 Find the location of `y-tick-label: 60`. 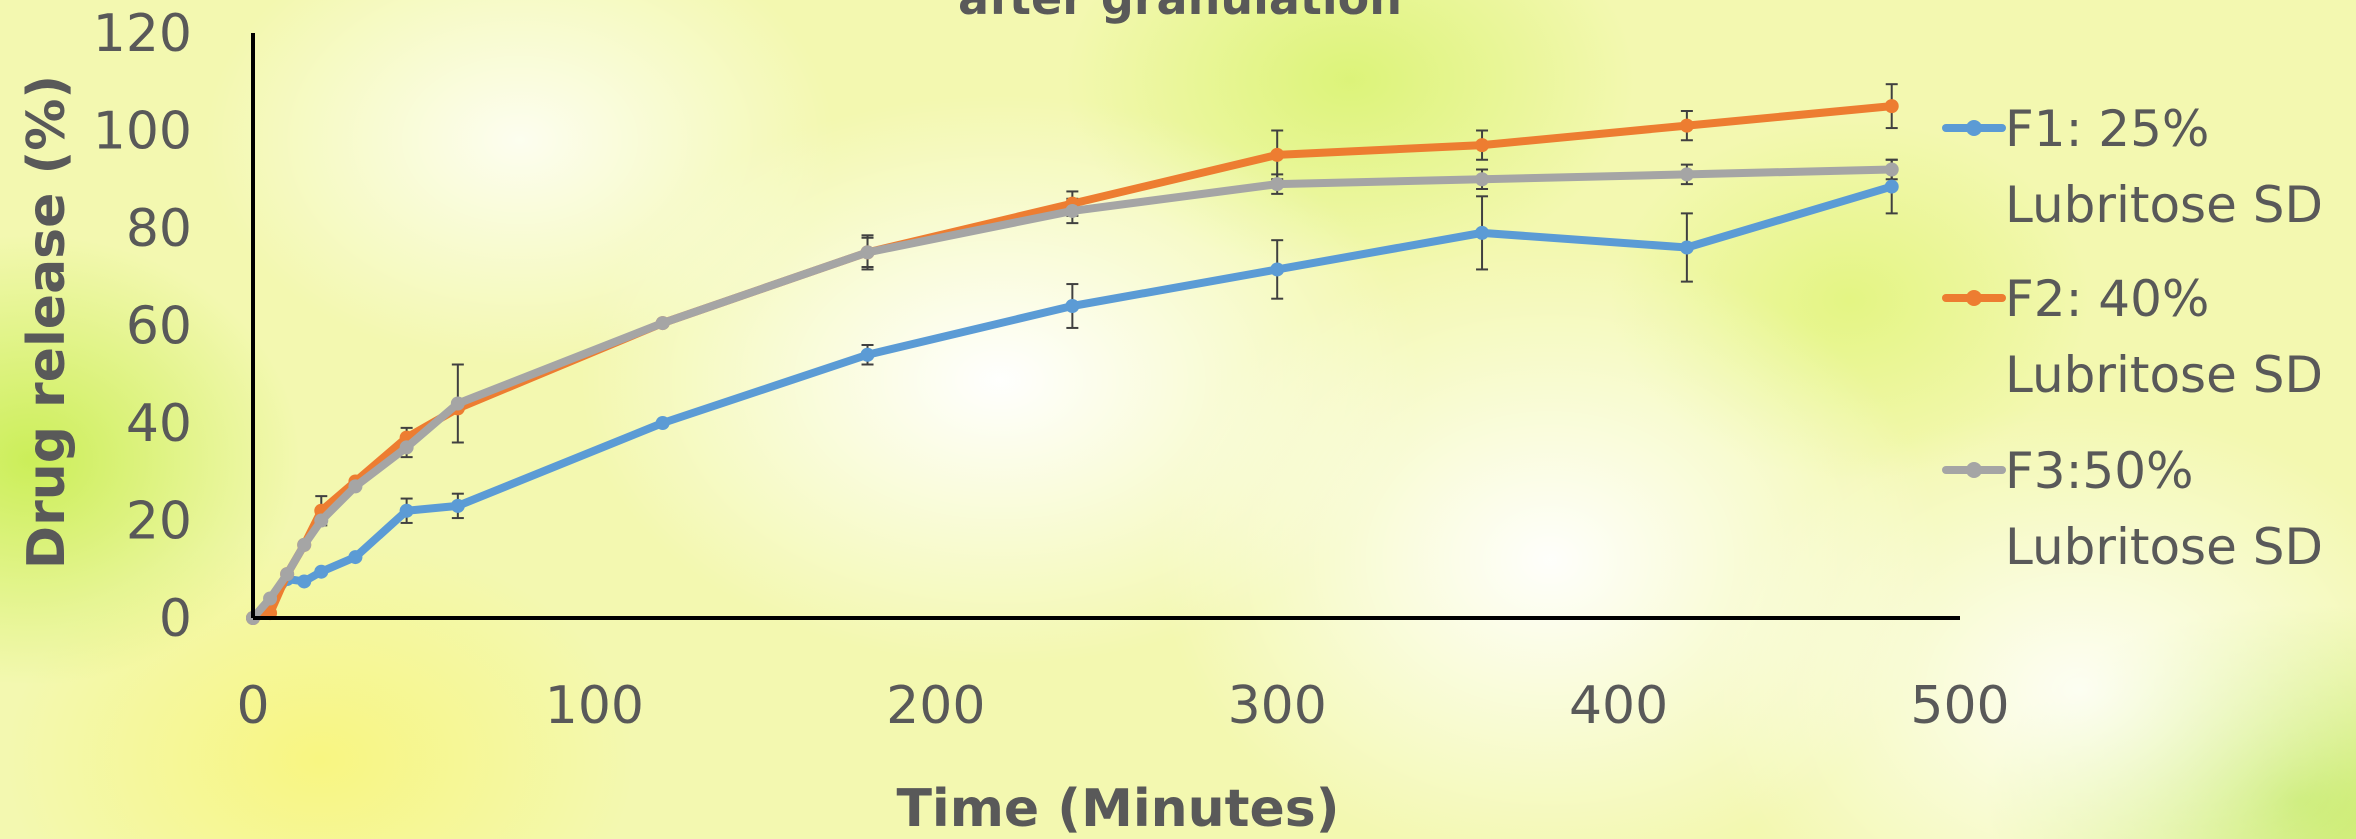

y-tick-label: 60 is located at coordinates (159, 327).